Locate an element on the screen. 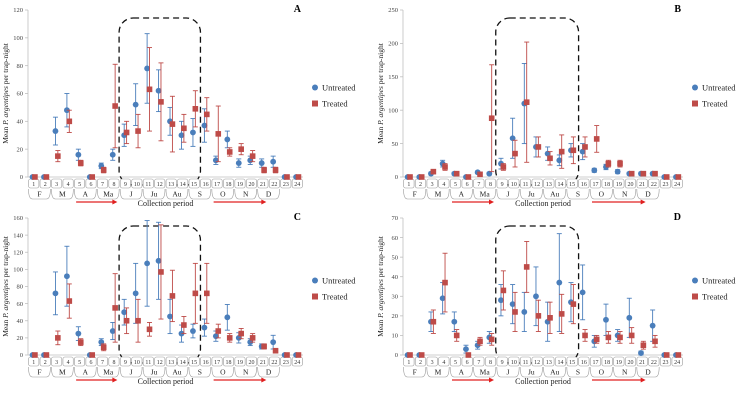 This screenshot has height=419, width=750. period-number: 15 is located at coordinates (572, 363).